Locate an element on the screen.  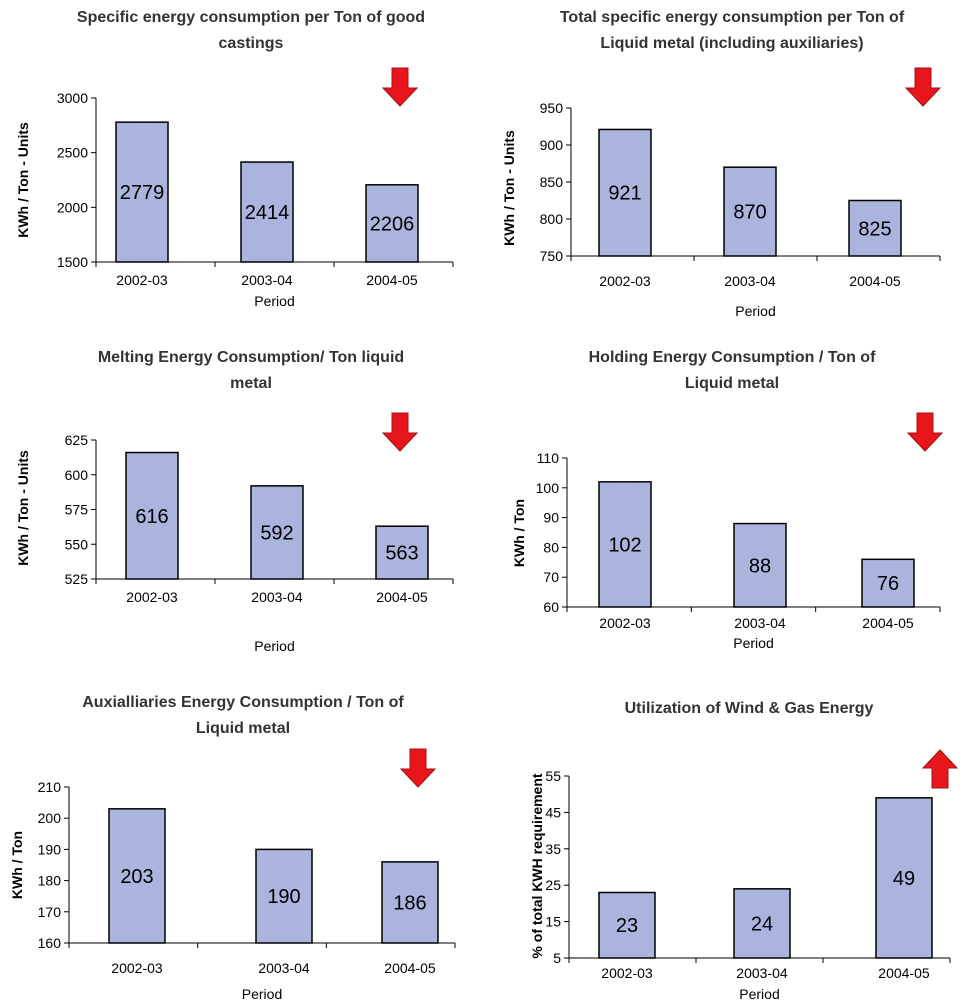
y-tick-label: 35 is located at coordinates (553, 849).